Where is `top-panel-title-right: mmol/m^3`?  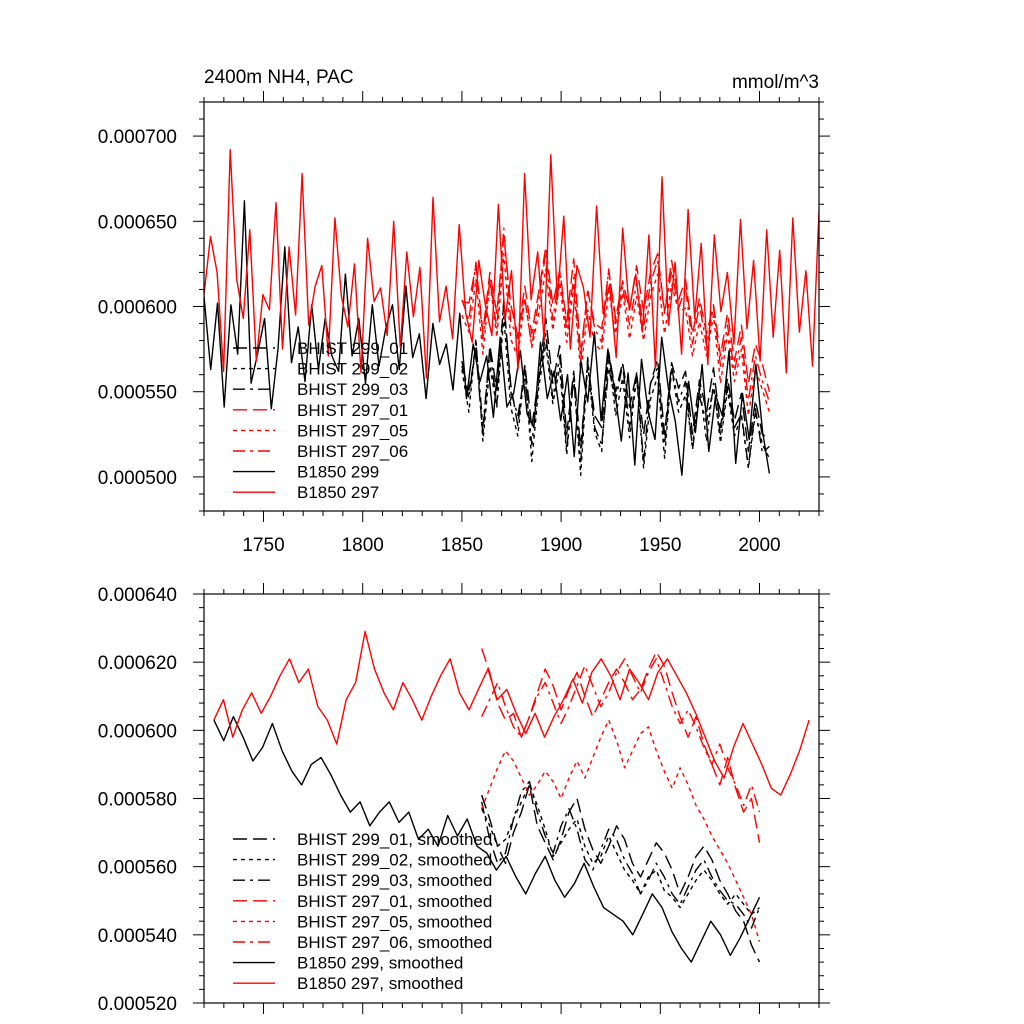 top-panel-title-right: mmol/m^3 is located at coordinates (775, 82).